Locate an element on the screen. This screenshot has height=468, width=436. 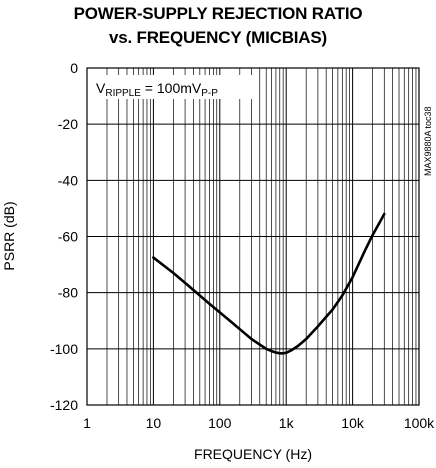
chart-title-line-2: vs. FREQUENCY (MICBIAS) is located at coordinates (217, 37).